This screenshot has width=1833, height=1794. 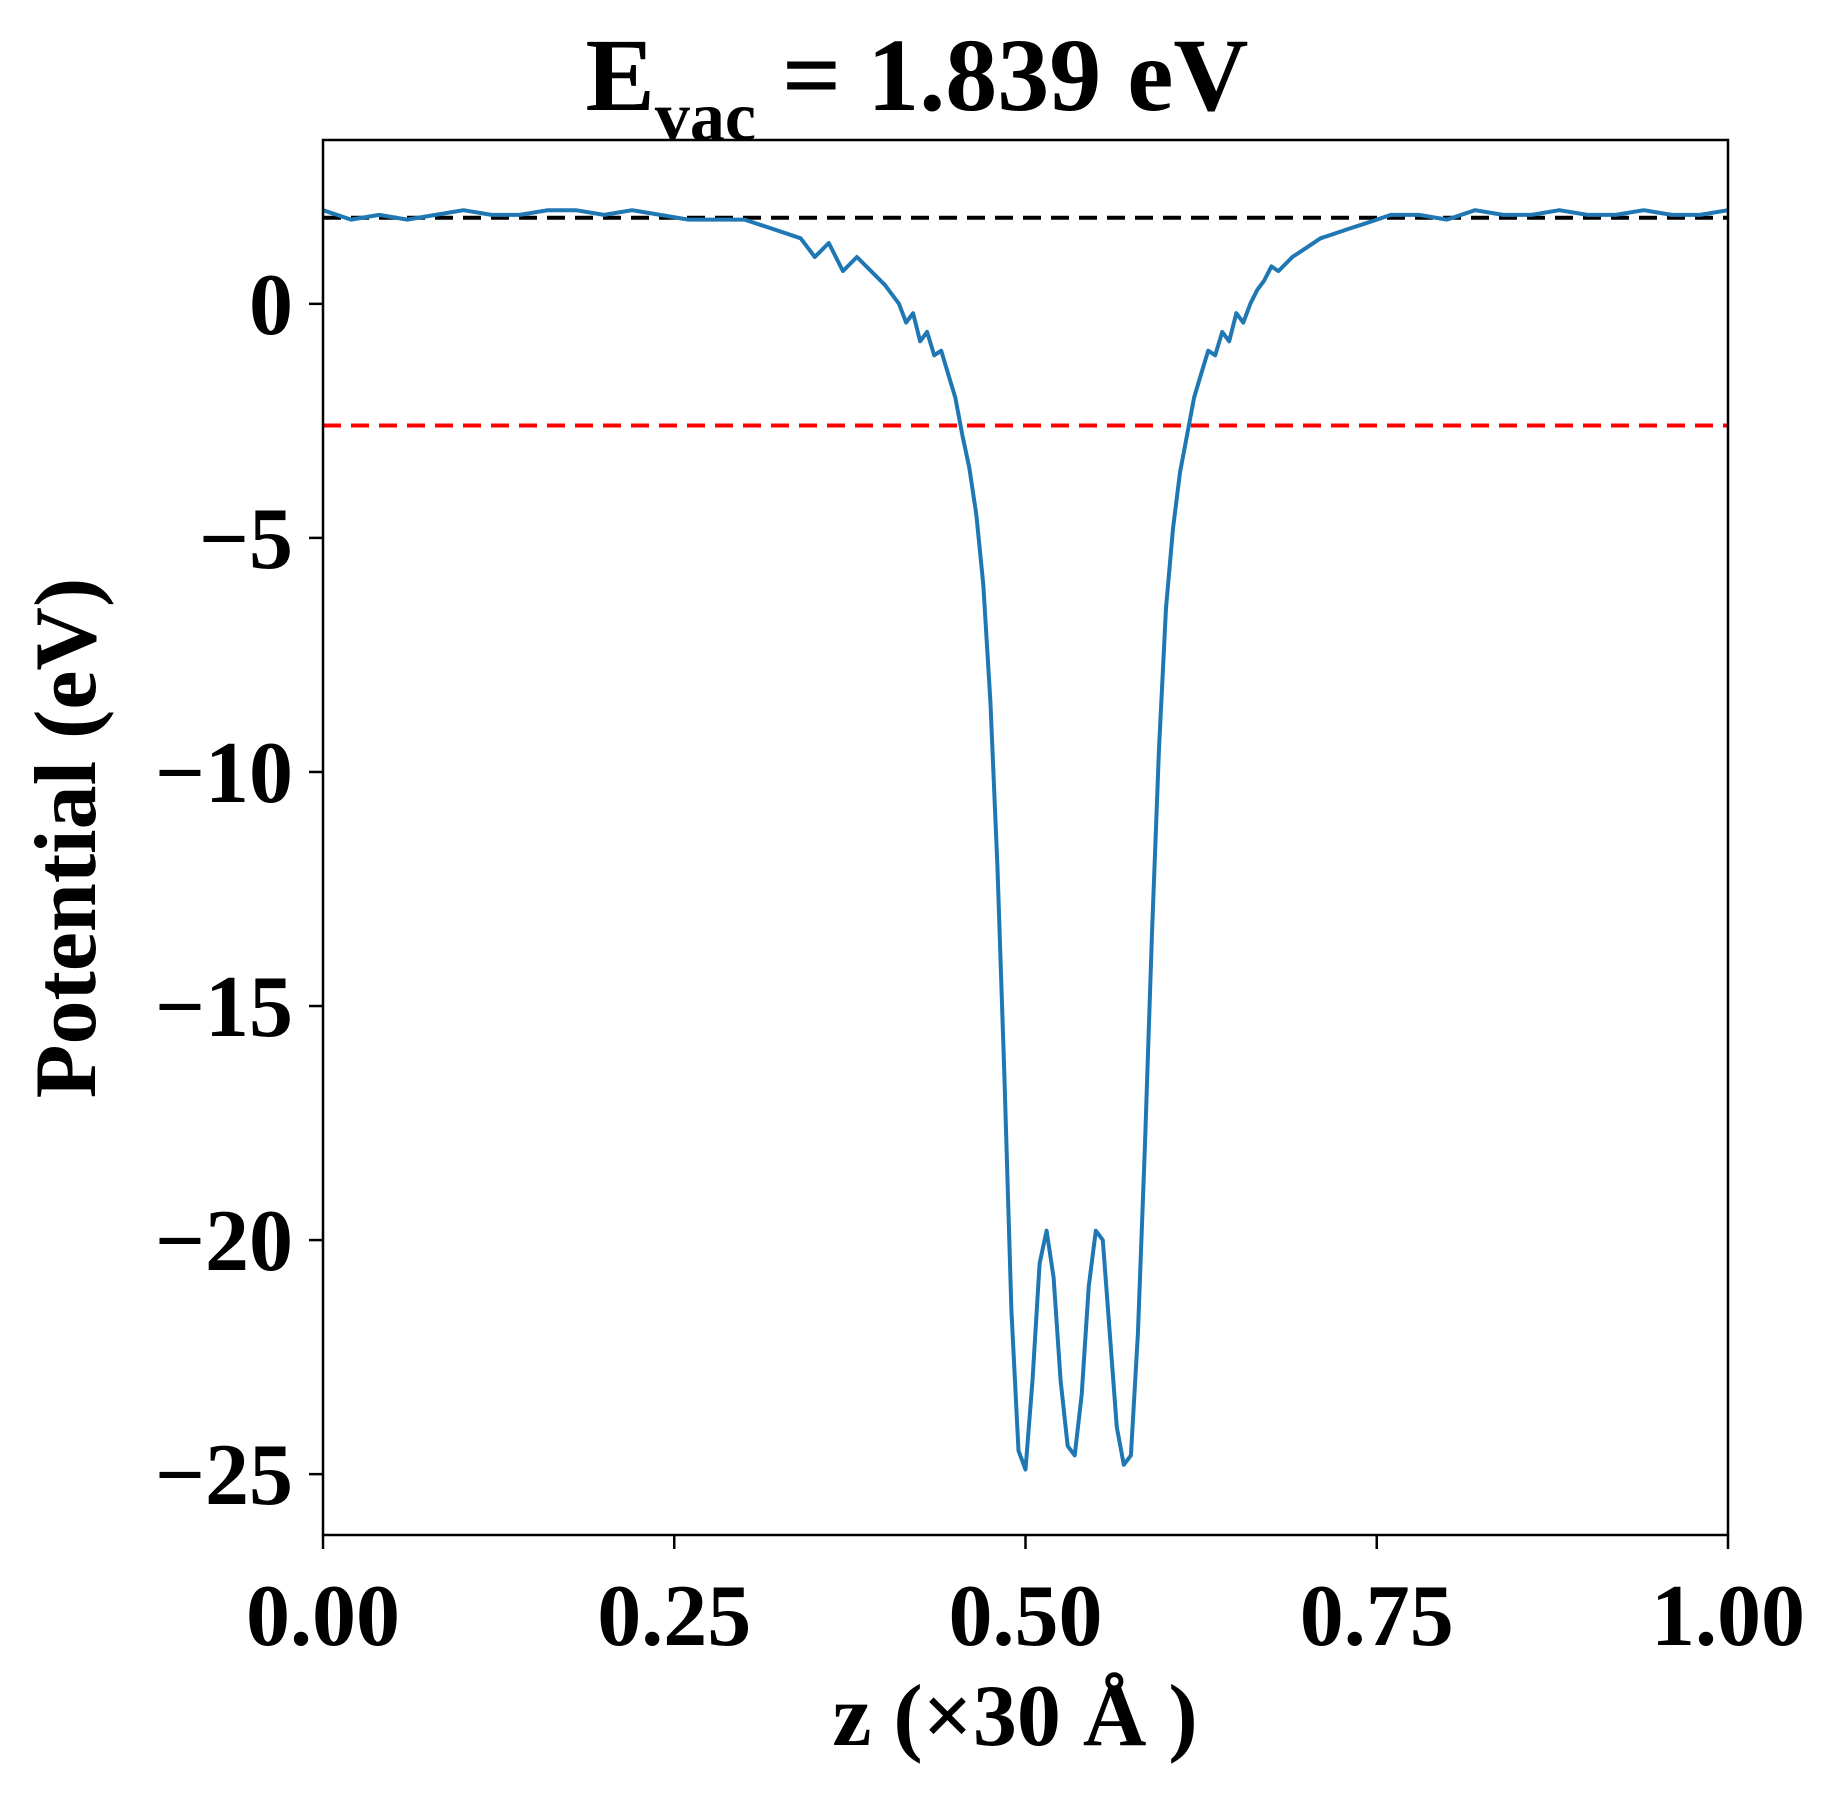 What do you see at coordinates (224, 1475) in the screenshot?
I see `y-tick-label: −25` at bounding box center [224, 1475].